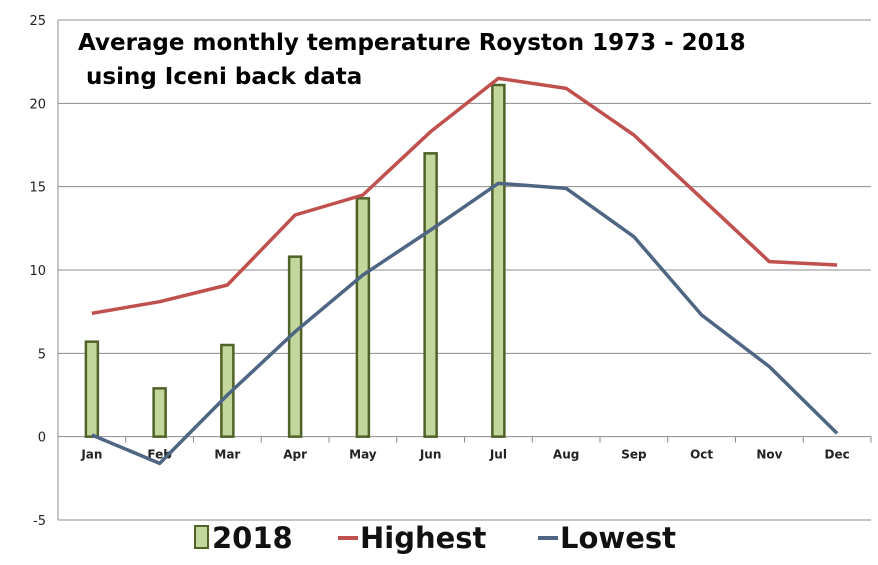 The width and height of the screenshot is (878, 565). What do you see at coordinates (37, 188) in the screenshot?
I see `y-tick-label: 15` at bounding box center [37, 188].